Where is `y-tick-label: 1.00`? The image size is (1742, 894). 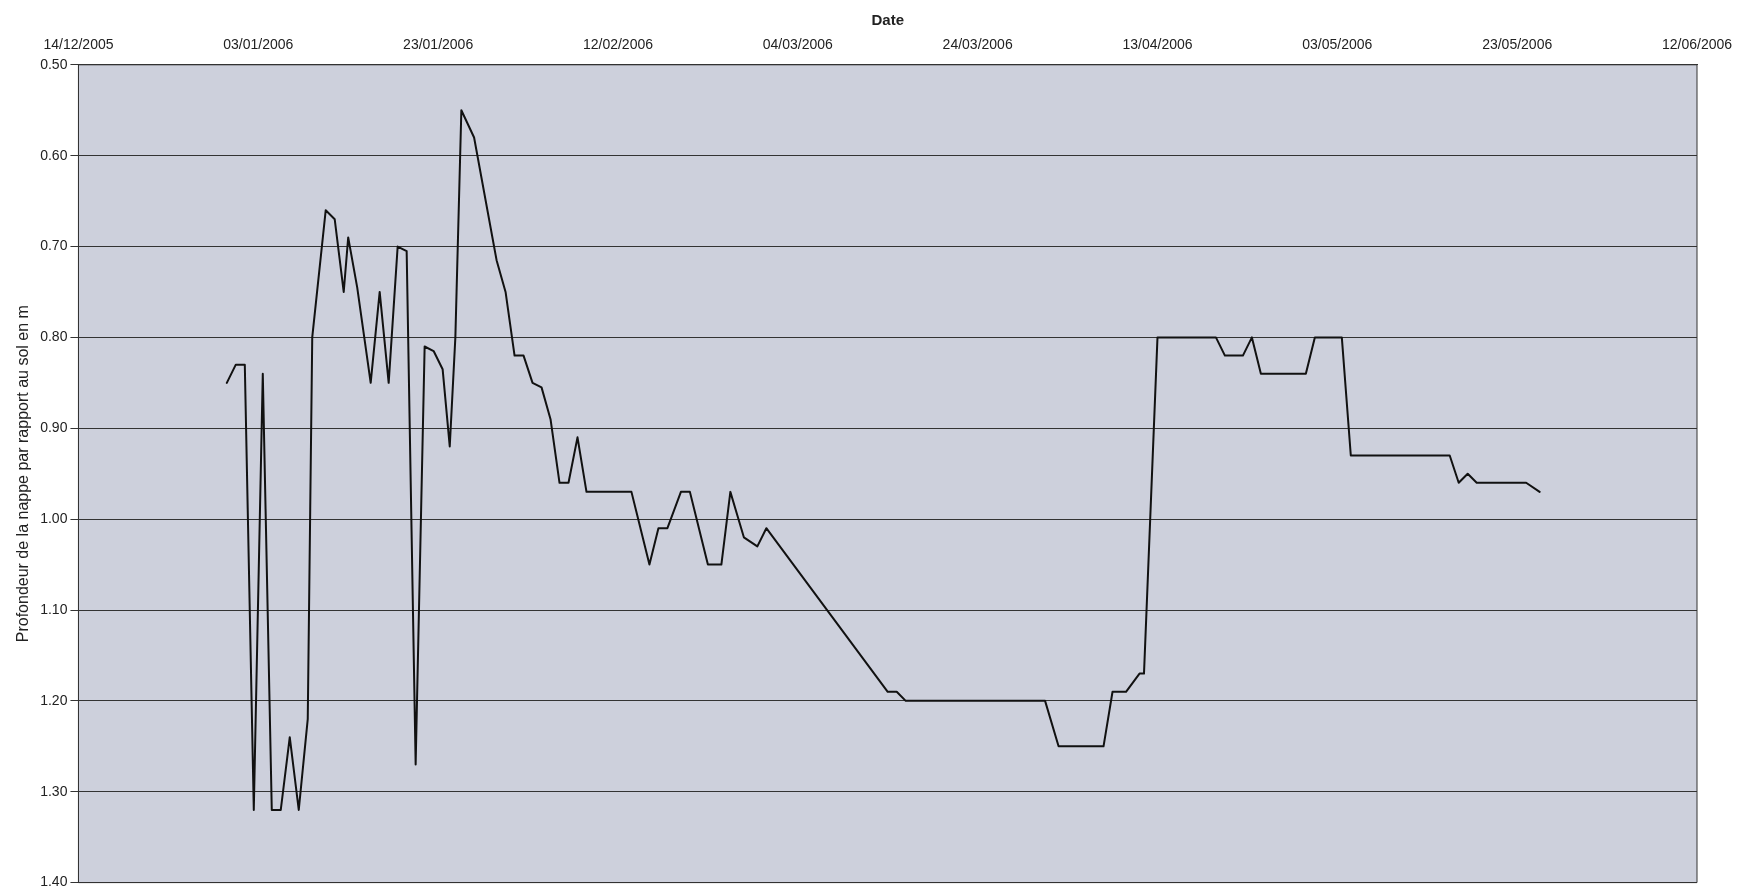 y-tick-label: 1.00 is located at coordinates (54, 517).